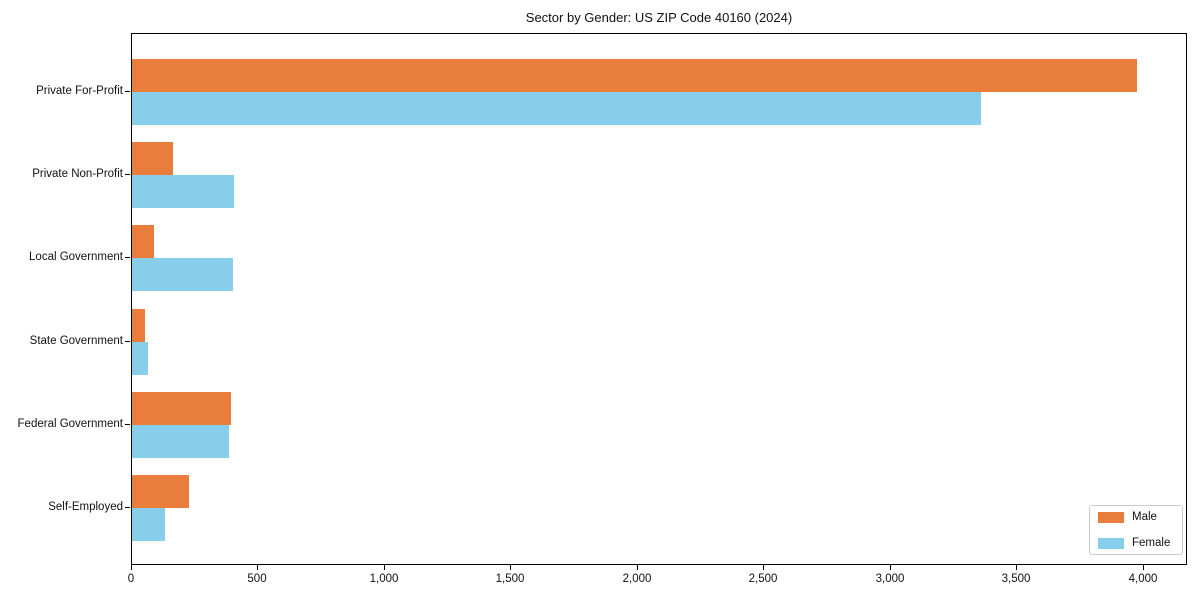  I want to click on bar-female-local-government, so click(183, 274).